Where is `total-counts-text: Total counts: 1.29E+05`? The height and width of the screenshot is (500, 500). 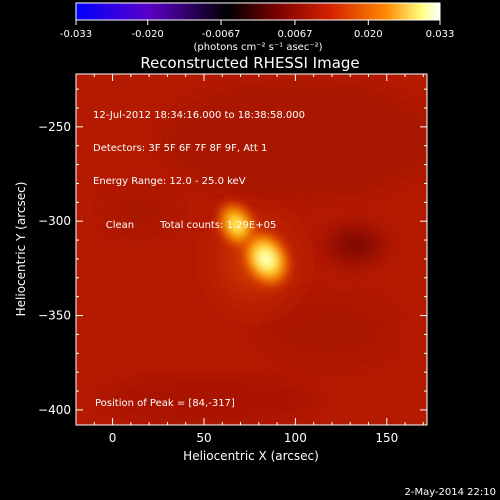 total-counts-text: Total counts: 1.29E+05 is located at coordinates (218, 225).